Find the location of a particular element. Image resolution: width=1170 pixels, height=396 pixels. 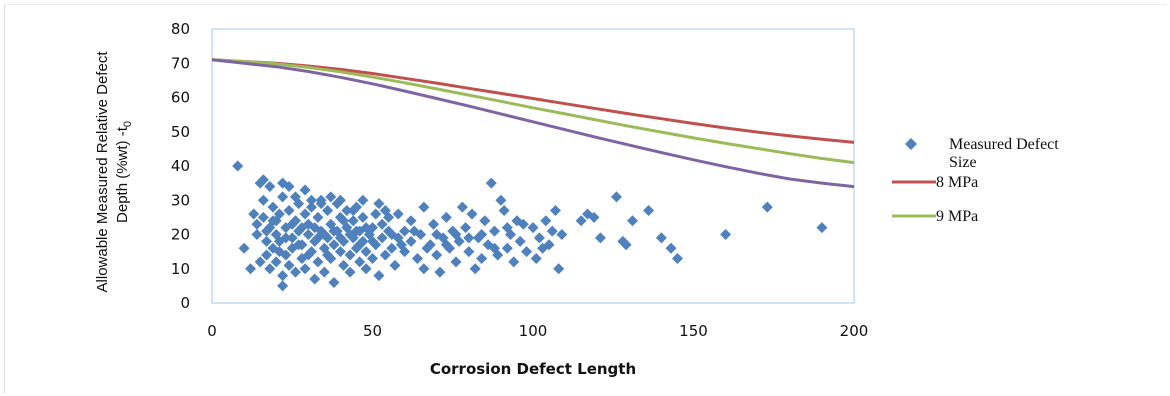

y-tick-label: 70 is located at coordinates (180, 63).